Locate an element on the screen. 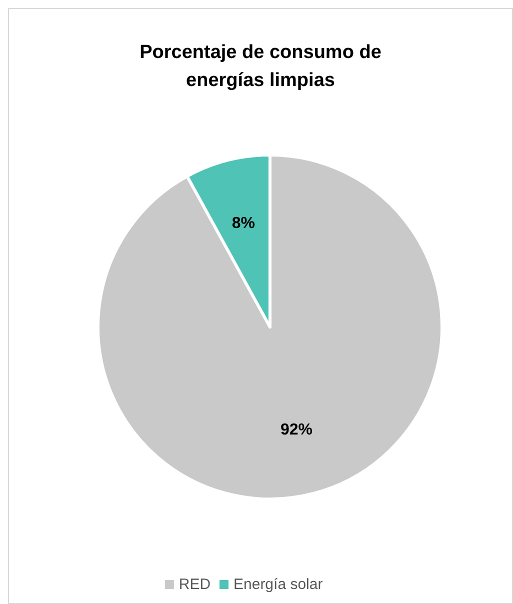 This screenshot has height=604, width=513. legend-label: RED is located at coordinates (194, 584).